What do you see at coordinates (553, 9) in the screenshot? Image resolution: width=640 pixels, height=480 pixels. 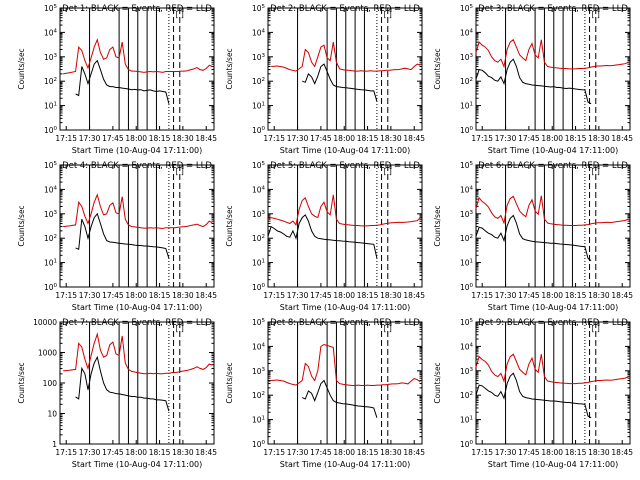 I see `panel-title: Det 3: BLACK = Events, RED = LLD` at bounding box center [553, 9].